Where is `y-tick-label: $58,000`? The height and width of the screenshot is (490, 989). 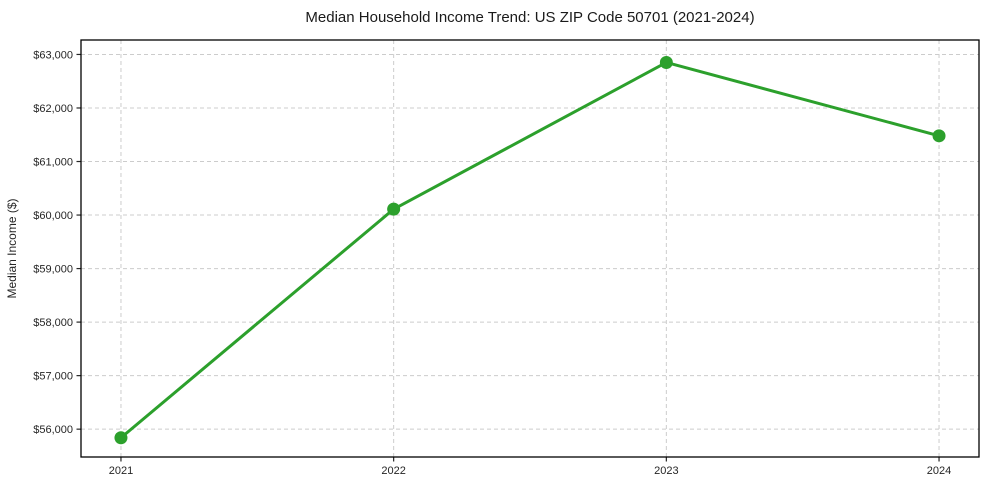 y-tick-label: $58,000 is located at coordinates (53, 323).